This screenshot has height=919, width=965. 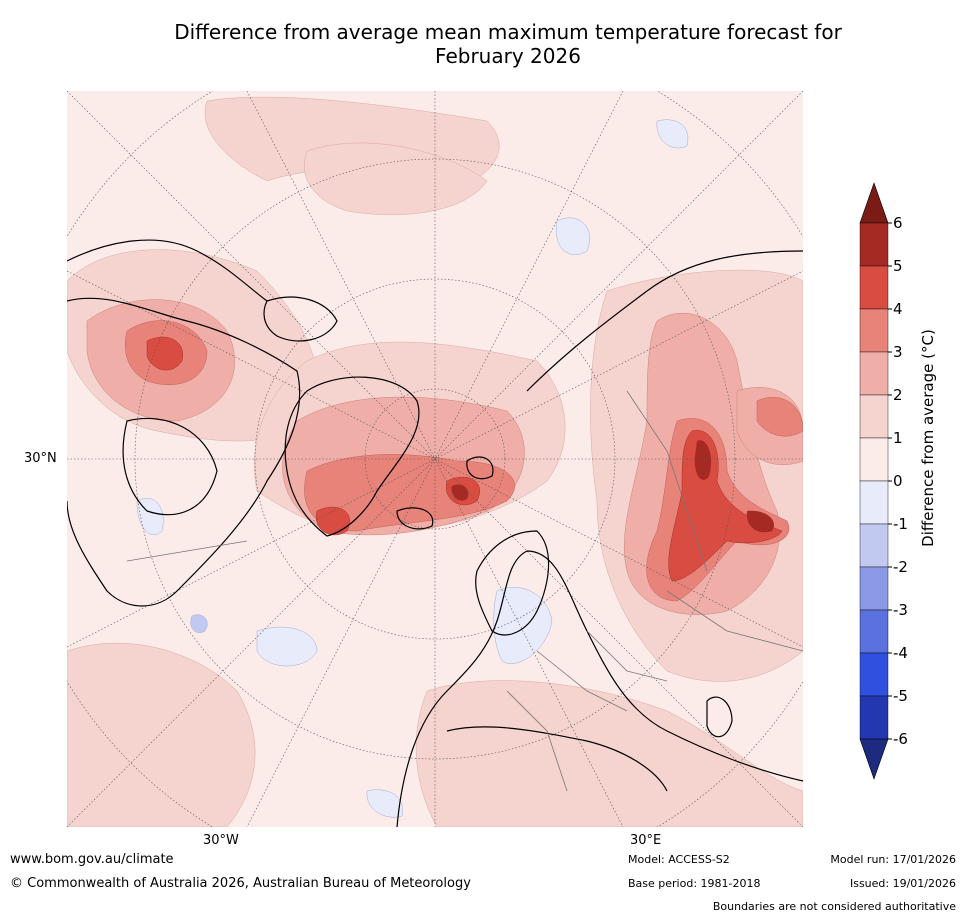 What do you see at coordinates (92, 859) in the screenshot?
I see `footer-url: www.bom.gov.au/climate` at bounding box center [92, 859].